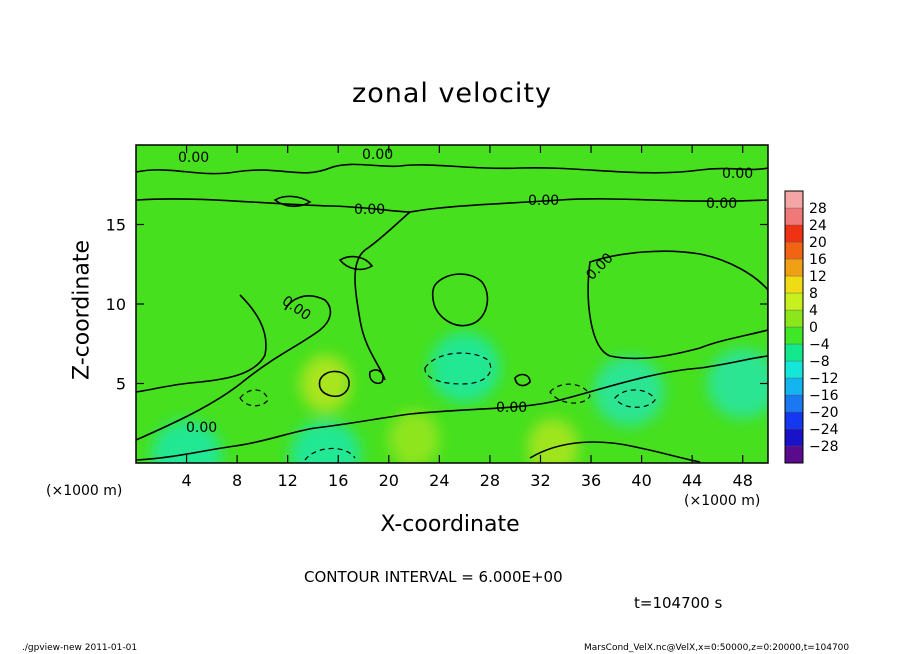 Image resolution: width=904 pixels, height=654 pixels. I want to click on x-tick-label: 12, so click(288, 480).